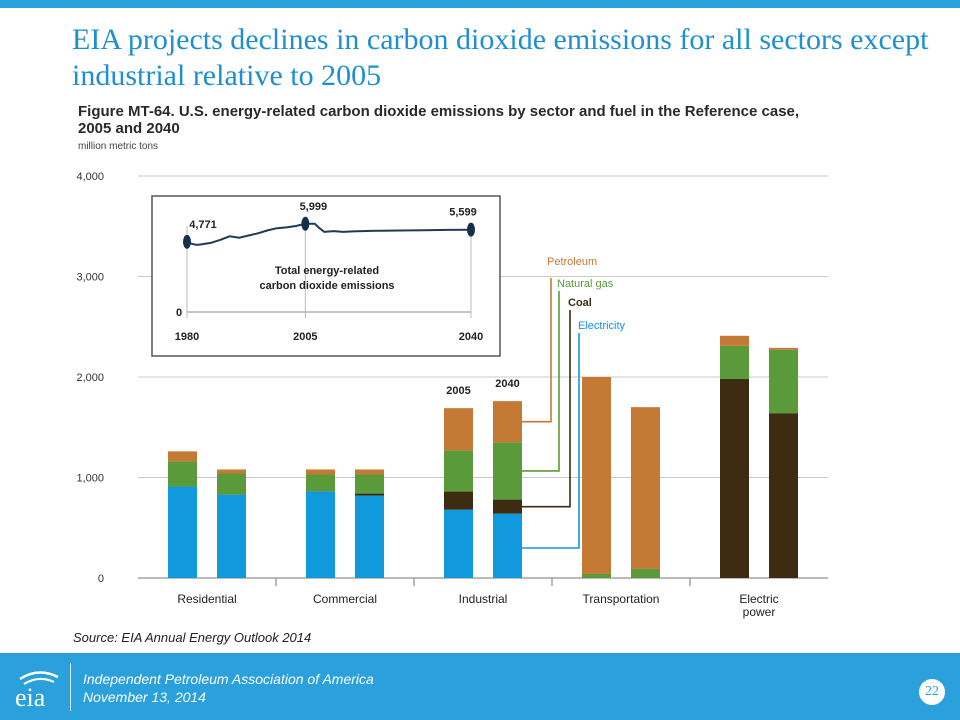 This screenshot has height=720, width=960. What do you see at coordinates (602, 326) in the screenshot?
I see `legend-label-electricity: Electricity` at bounding box center [602, 326].